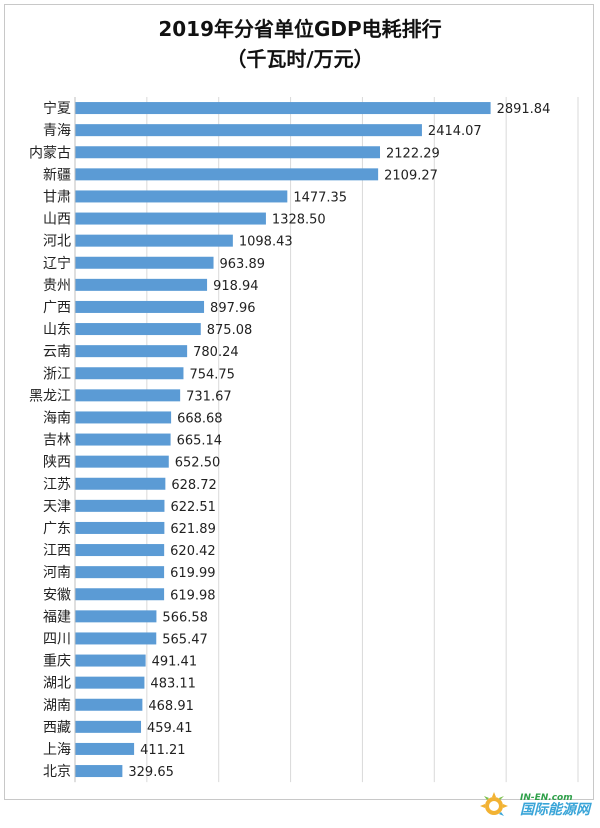 The width and height of the screenshot is (600, 828). I want to click on category-label: 安徽, so click(57, 595).